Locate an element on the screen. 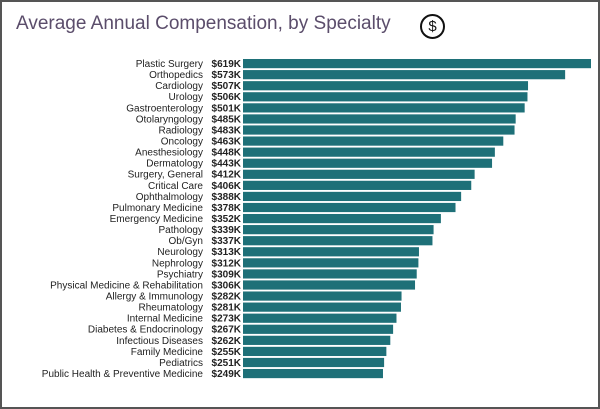  category-label: Ophthalmology is located at coordinates (169, 197).